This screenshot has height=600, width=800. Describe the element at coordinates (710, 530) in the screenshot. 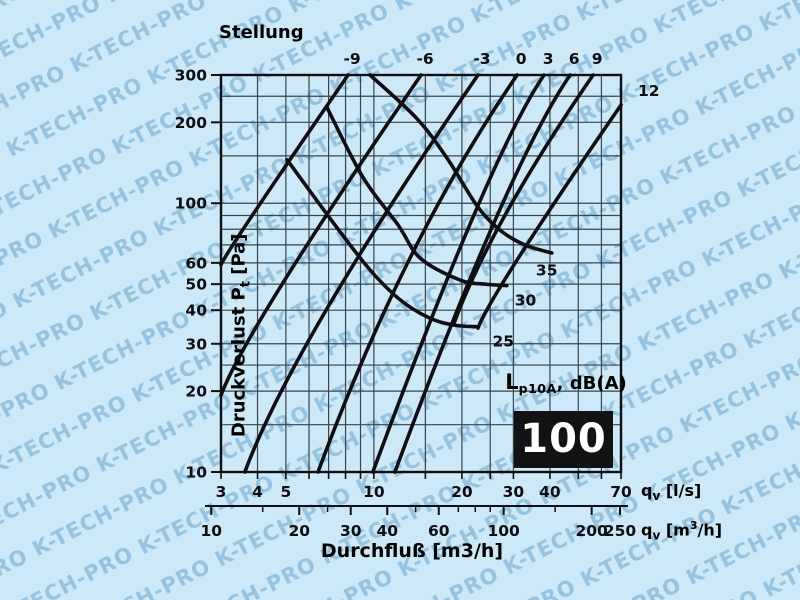

I see `unit-m3h-post: /h]` at that location.